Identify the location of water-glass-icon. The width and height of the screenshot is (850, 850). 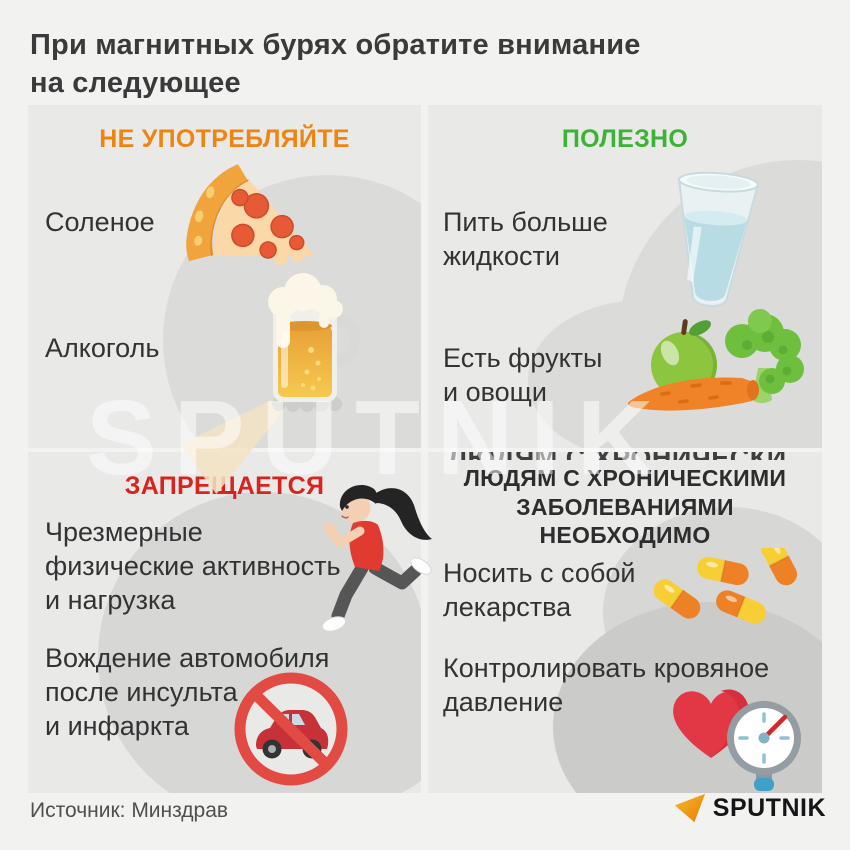
(714, 238).